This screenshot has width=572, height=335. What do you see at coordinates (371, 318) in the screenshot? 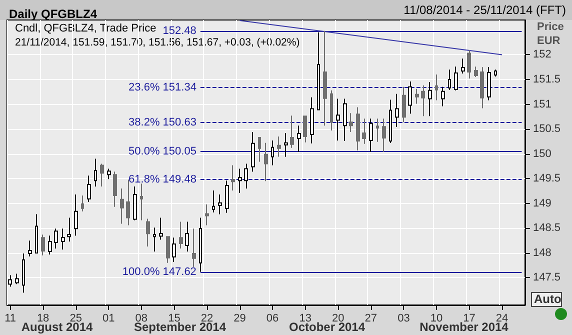
I see `x-tick-label: 27` at bounding box center [371, 318].